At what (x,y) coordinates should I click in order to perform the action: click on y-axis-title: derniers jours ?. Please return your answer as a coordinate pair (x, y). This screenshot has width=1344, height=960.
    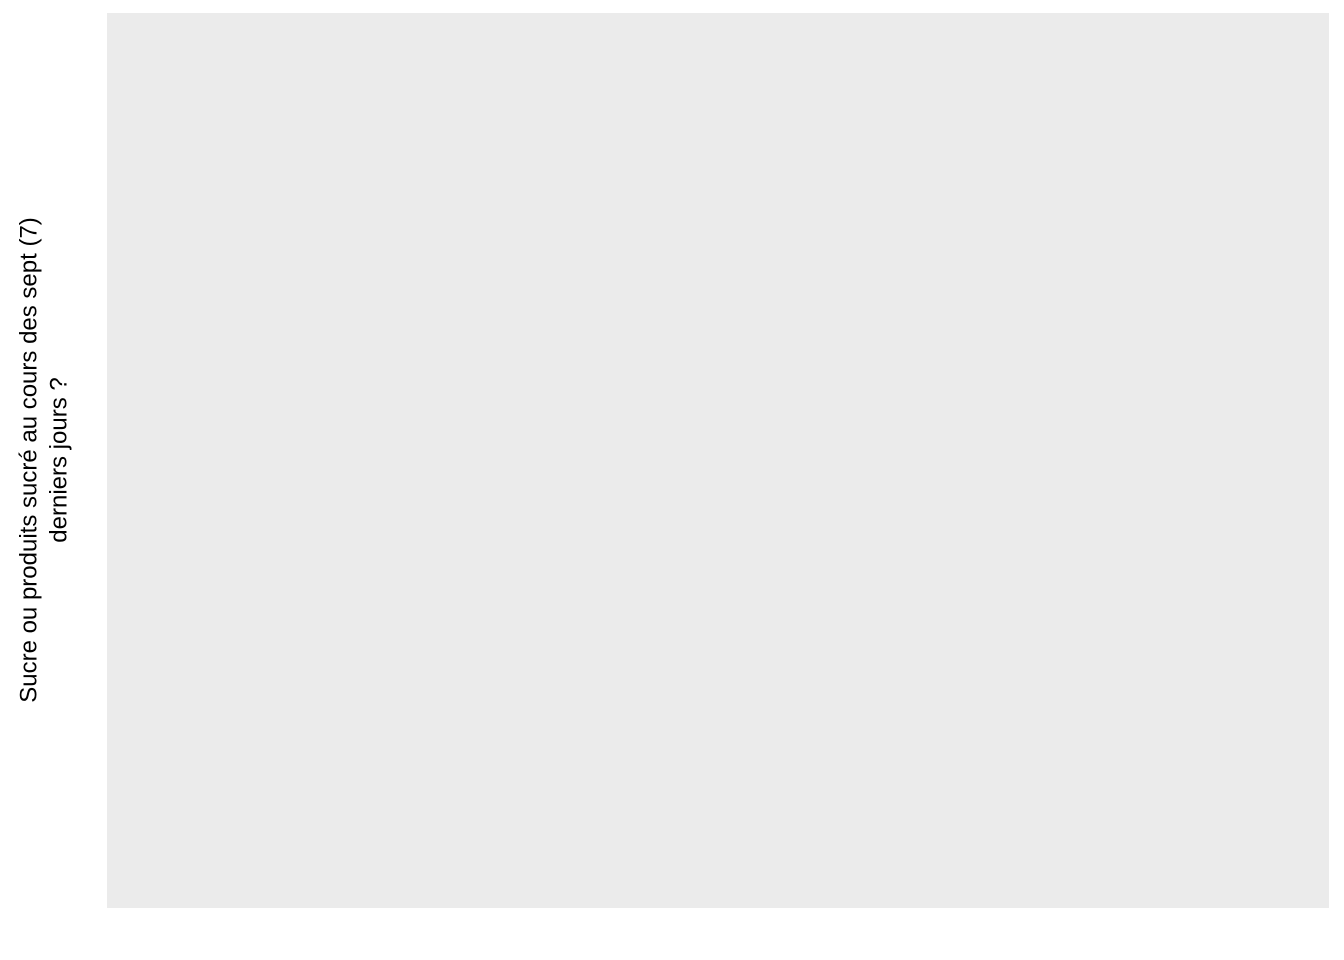
    Looking at the image, I should click on (58, 459).